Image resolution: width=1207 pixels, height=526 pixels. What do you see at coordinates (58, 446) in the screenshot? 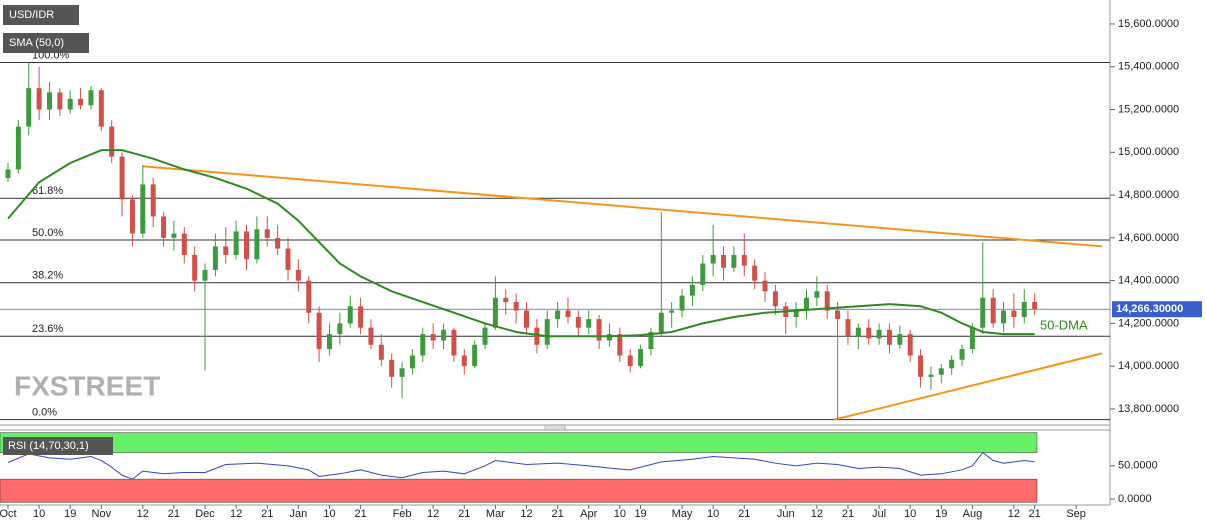
I see `rsi-box` at bounding box center [58, 446].